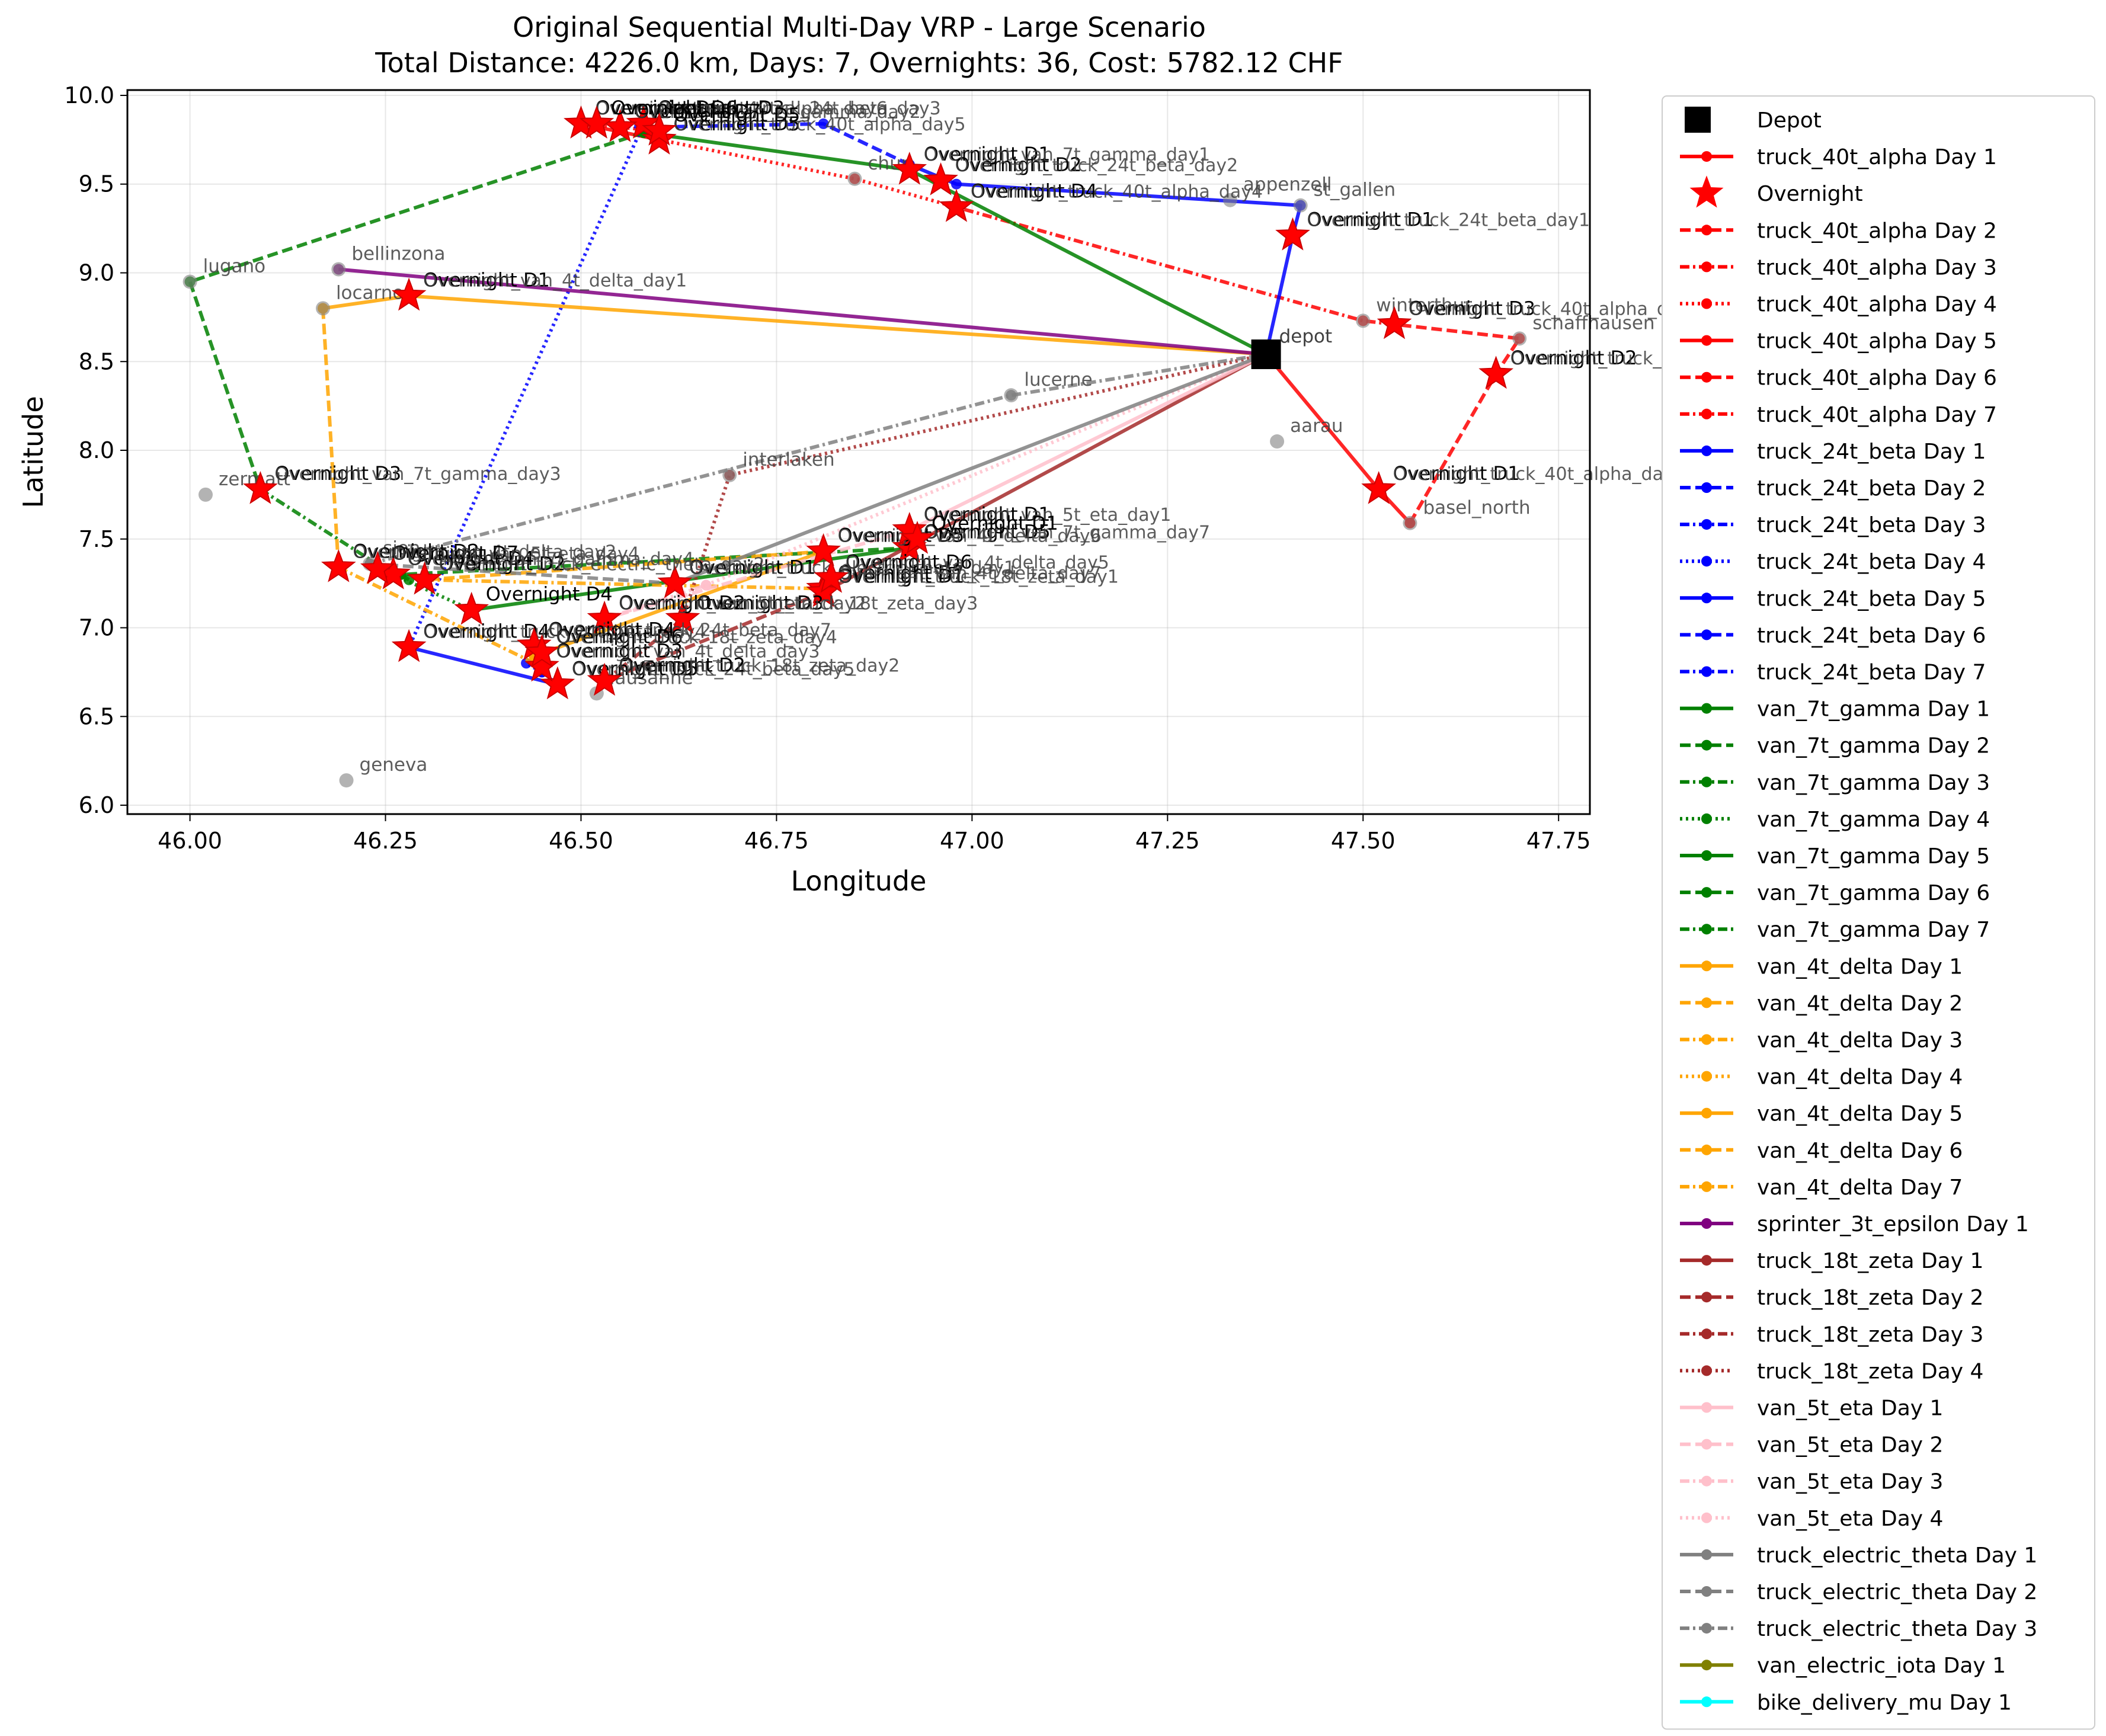 This screenshot has width=2106, height=1736. I want to click on overnight-label: Overnight_truck_24t_beta_day4, so click(564, 632).